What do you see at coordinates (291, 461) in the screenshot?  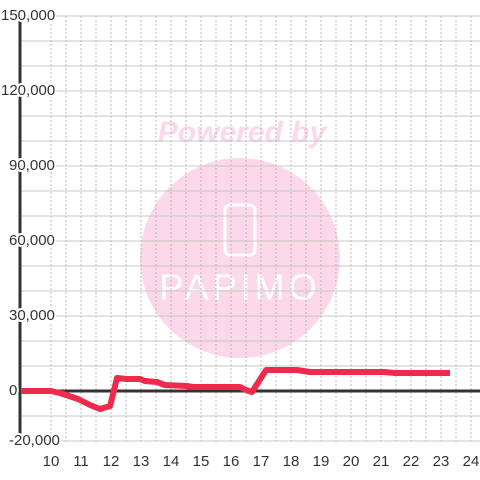 I see `x-tick-label: 18` at bounding box center [291, 461].